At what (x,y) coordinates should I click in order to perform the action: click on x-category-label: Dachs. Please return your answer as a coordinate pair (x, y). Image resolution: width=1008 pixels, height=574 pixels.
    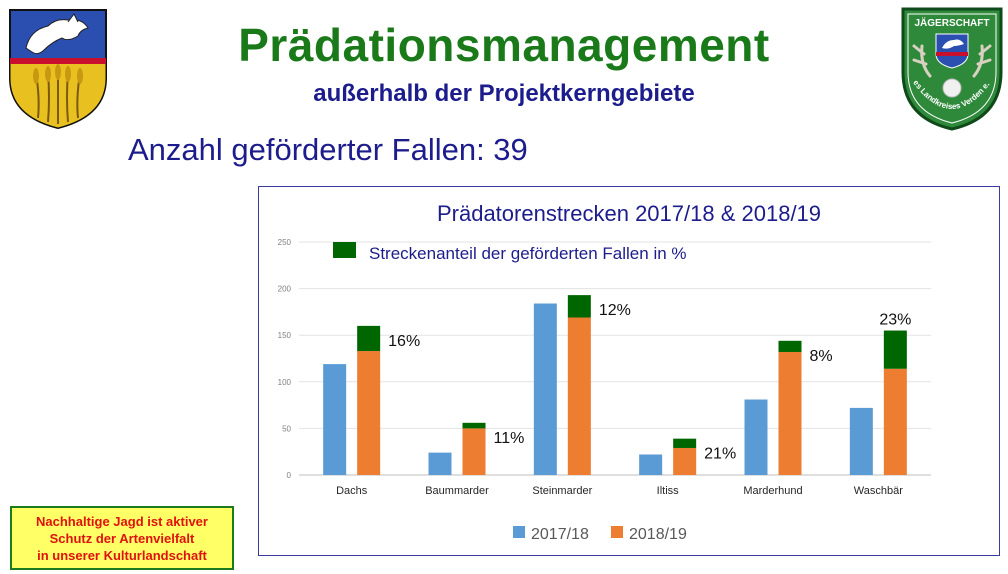
    Looking at the image, I should click on (352, 491).